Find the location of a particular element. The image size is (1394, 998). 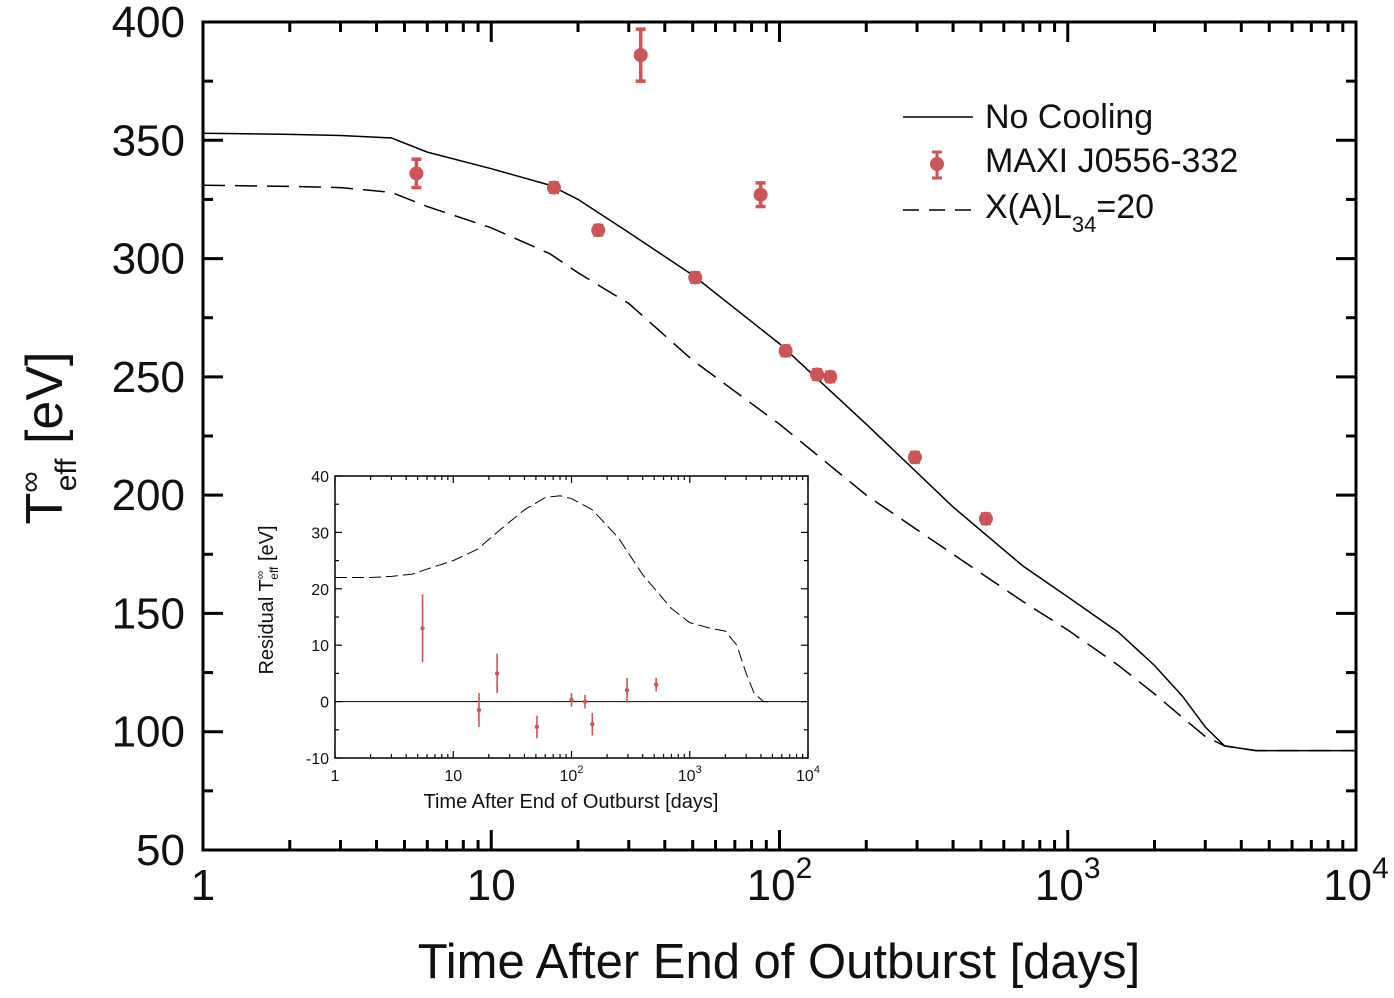

inset-x-axis-label: Time After End of Outburst [days] is located at coordinates (571, 802).